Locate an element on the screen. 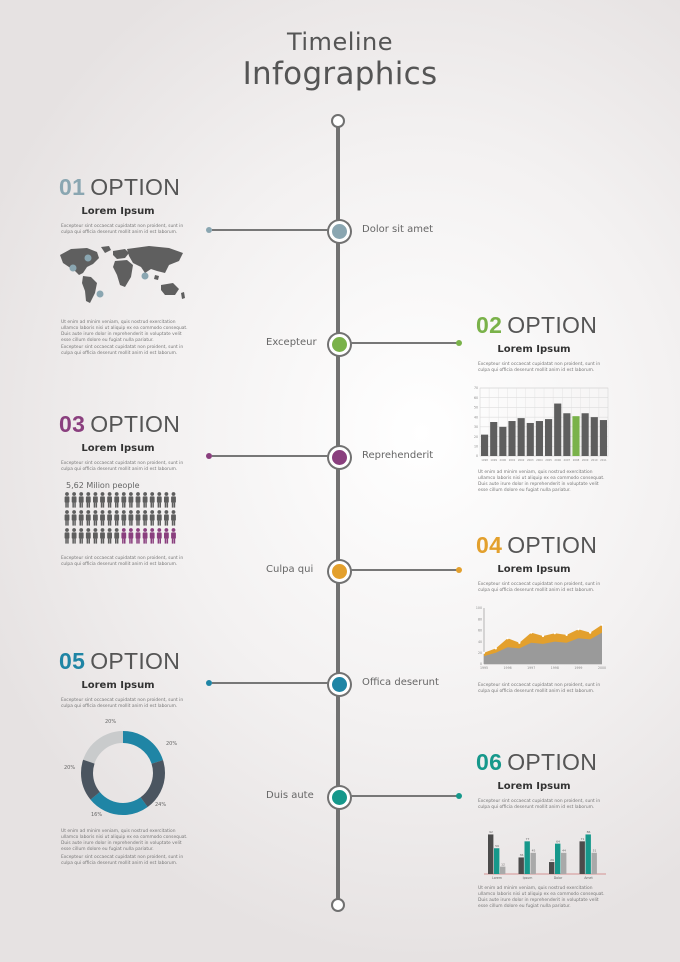 This screenshot has height=962, width=680. chart-3-data-label: 36 is located at coordinates (522, 855).